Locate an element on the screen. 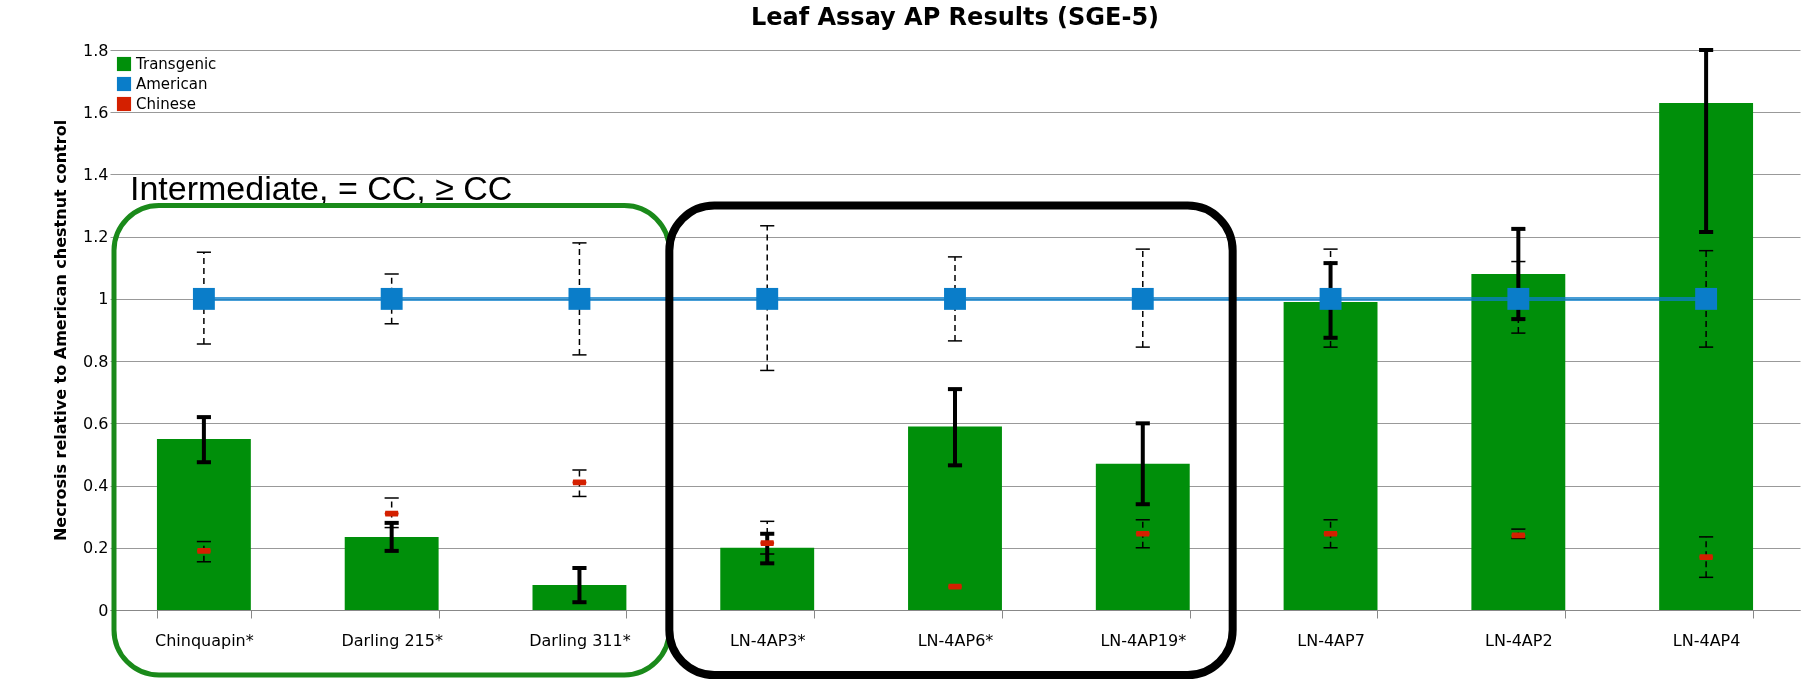  legend-label: Chinese is located at coordinates (166, 104).